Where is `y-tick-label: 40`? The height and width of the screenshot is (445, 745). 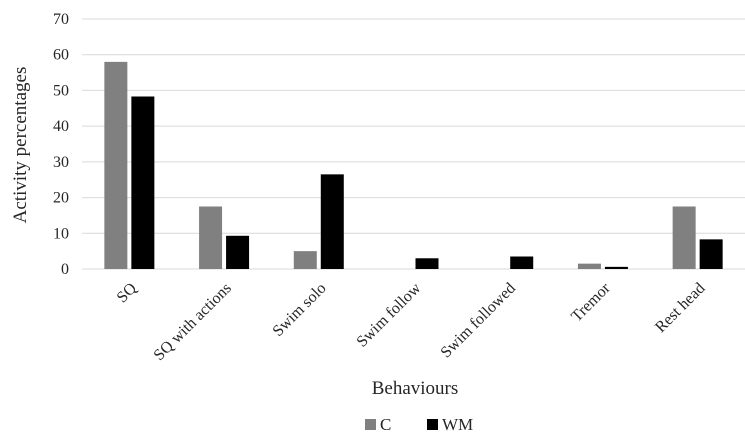 y-tick-label: 40 is located at coordinates (61, 126).